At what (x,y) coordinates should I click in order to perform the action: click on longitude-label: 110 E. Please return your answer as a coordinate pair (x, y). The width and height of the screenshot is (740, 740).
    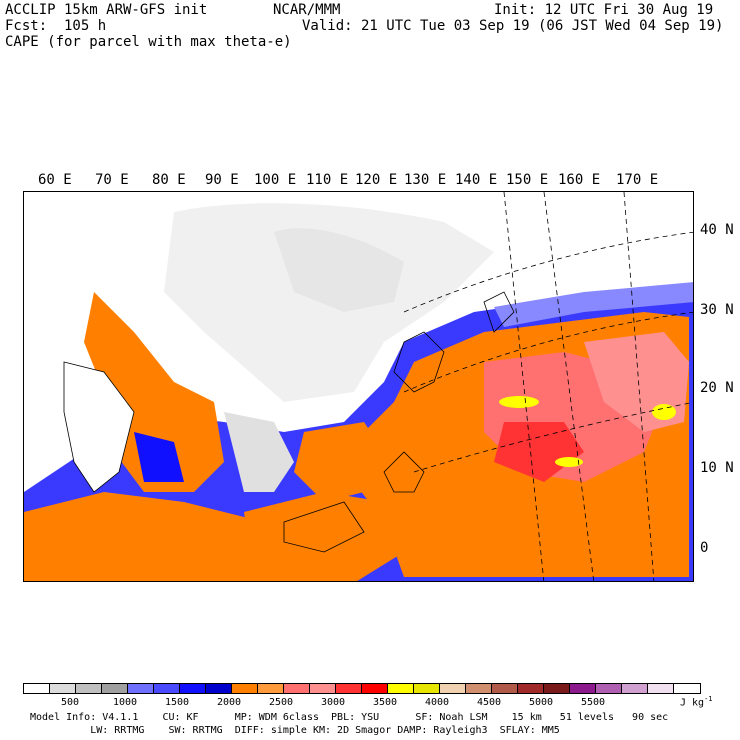
    Looking at the image, I should click on (327, 180).